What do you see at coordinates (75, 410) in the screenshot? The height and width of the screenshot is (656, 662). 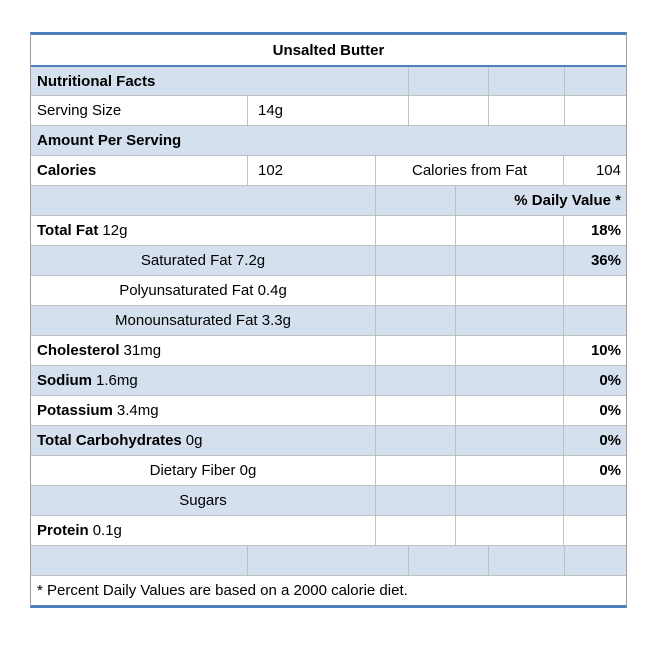 I see `nutrient-name: Potassium` at bounding box center [75, 410].